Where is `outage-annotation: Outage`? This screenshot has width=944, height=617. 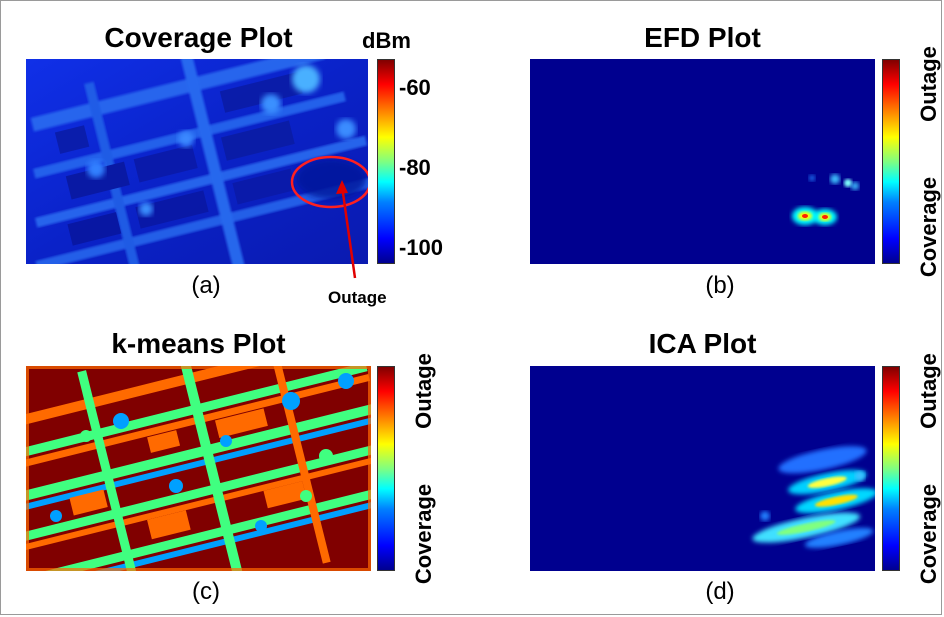 outage-annotation: Outage is located at coordinates (357, 297).